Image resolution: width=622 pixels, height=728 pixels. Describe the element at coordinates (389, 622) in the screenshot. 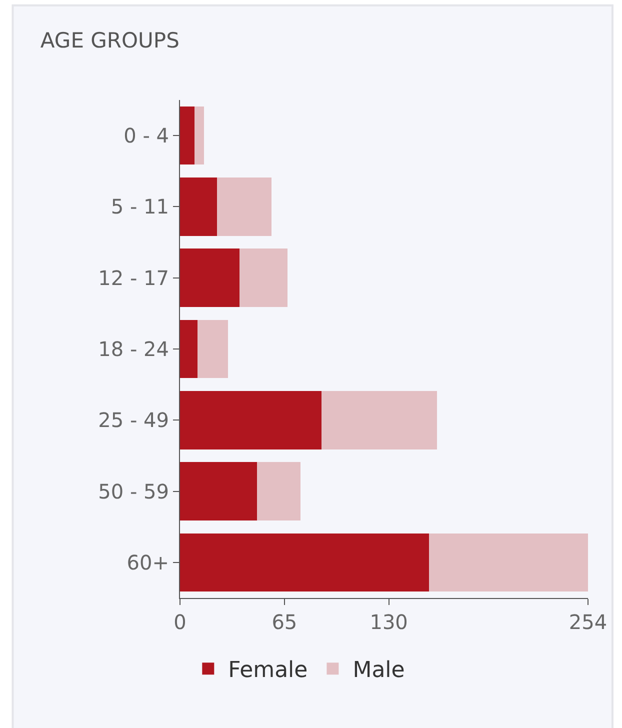

I see `x-tick-label: 130` at that location.